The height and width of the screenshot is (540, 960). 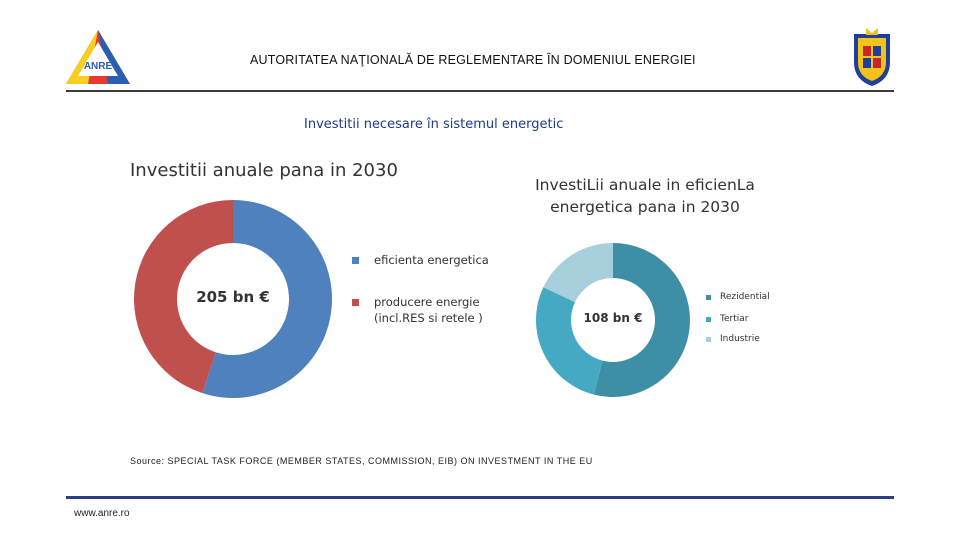 What do you see at coordinates (734, 319) in the screenshot?
I see `legend-label: Tertiar` at bounding box center [734, 319].